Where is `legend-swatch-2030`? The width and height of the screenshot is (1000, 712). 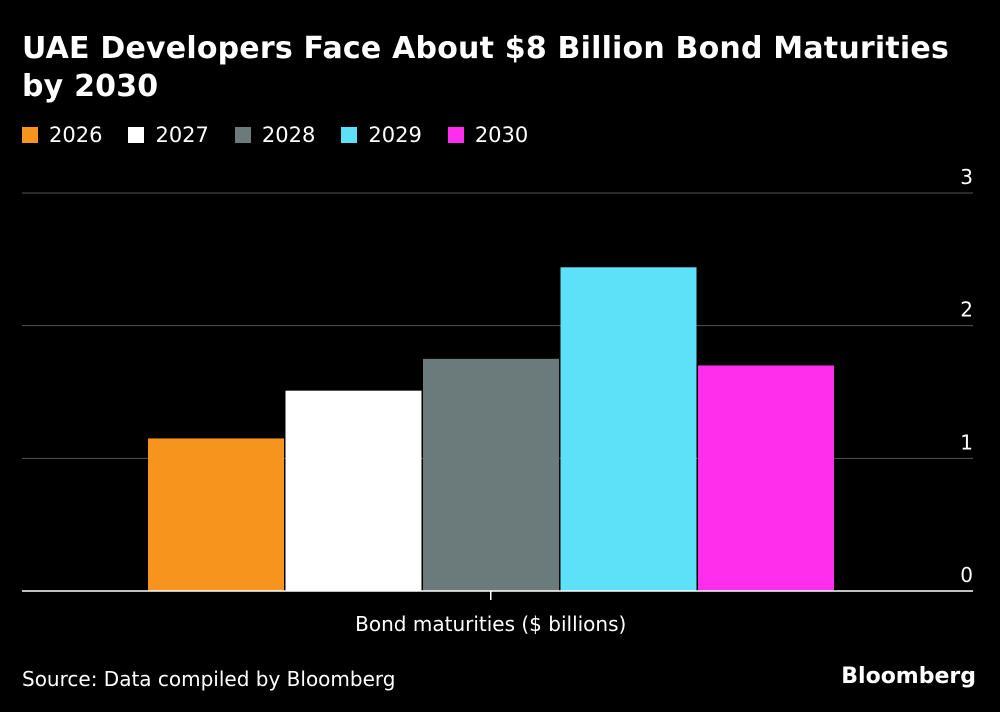
legend-swatch-2030 is located at coordinates (455, 135).